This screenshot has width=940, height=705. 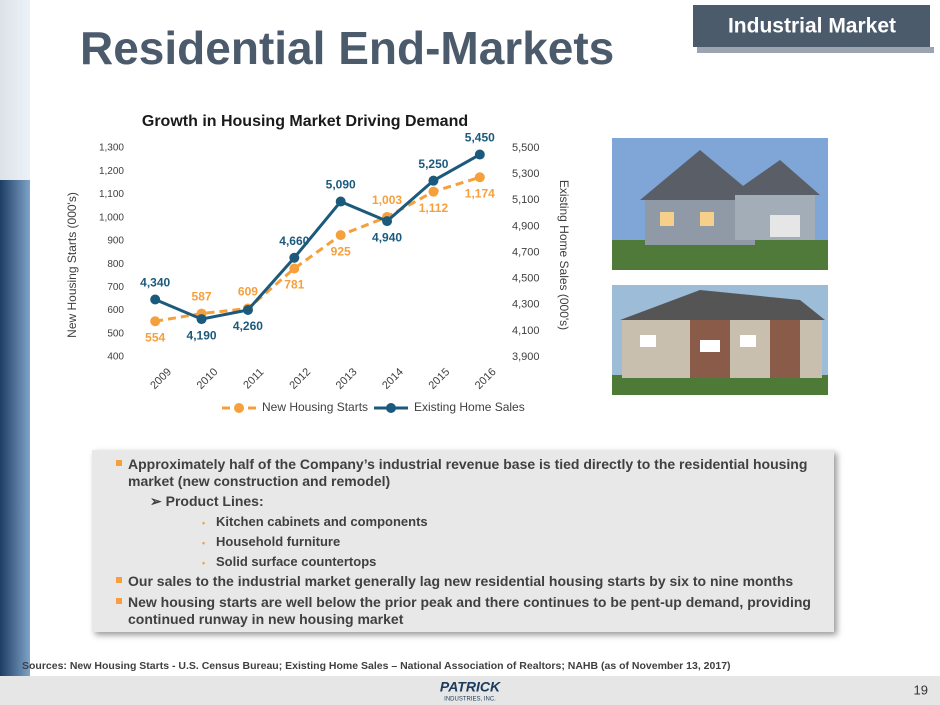 What do you see at coordinates (155, 283) in the screenshot?
I see `data-label: 4,340` at bounding box center [155, 283].